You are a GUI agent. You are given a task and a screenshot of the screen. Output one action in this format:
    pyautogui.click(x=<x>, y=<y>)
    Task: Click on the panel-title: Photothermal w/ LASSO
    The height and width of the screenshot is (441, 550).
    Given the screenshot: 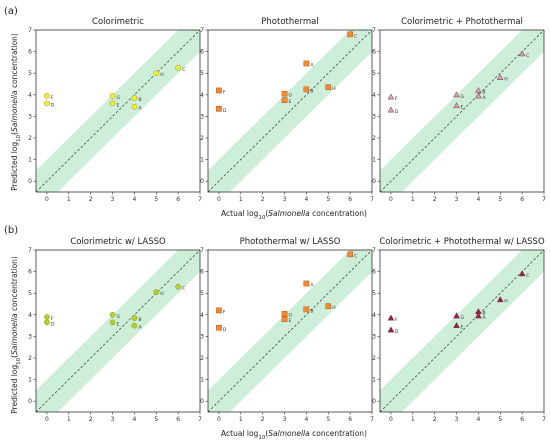 What is the action you would take?
    pyautogui.click(x=290, y=242)
    